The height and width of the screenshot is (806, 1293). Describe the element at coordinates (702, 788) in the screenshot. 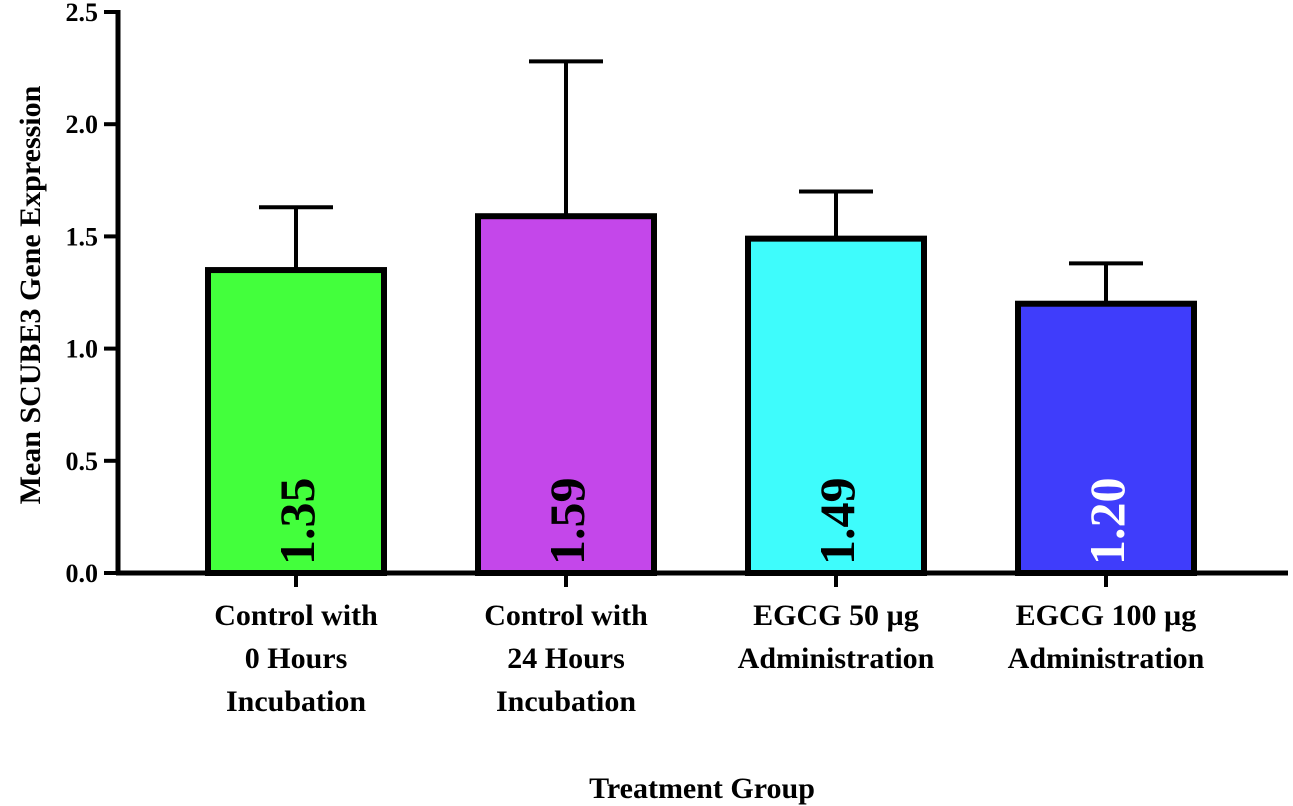

I see `x-axis-title: Treatment Group` at that location.